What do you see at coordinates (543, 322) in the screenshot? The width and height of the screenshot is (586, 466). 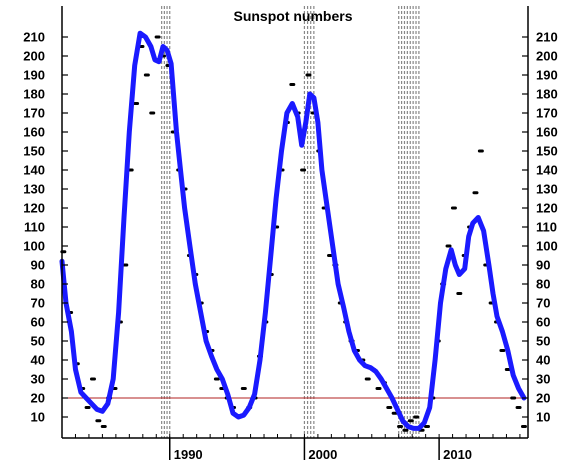 I see `y-tick-label-right: 60` at bounding box center [543, 322].